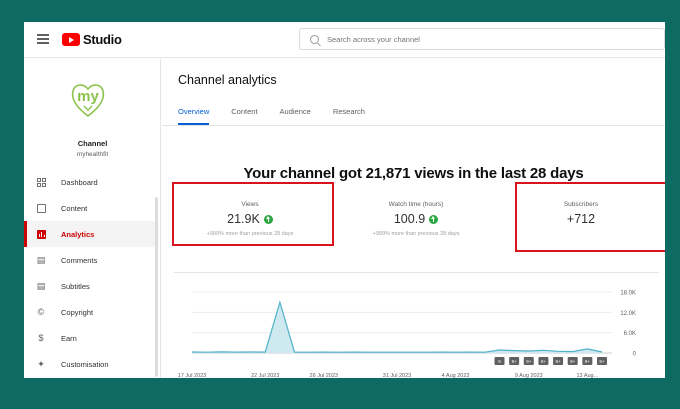 Image resolution: width=680 pixels, height=409 pixels. I want to click on sidebar-item-label: Content, so click(74, 208).